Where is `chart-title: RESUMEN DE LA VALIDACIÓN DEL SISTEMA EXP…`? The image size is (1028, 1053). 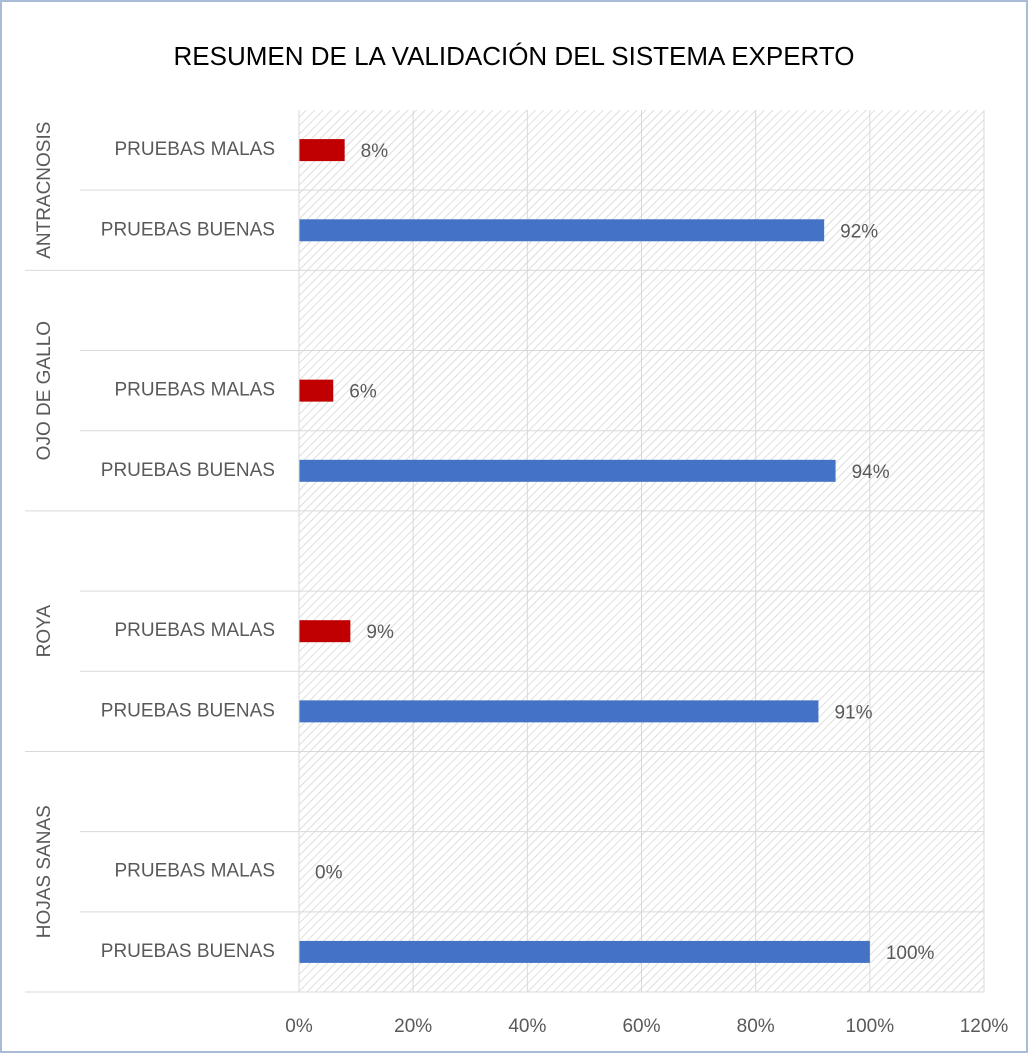 chart-title: RESUMEN DE LA VALIDACIÓN DEL SISTEMA EXP… is located at coordinates (513, 56).